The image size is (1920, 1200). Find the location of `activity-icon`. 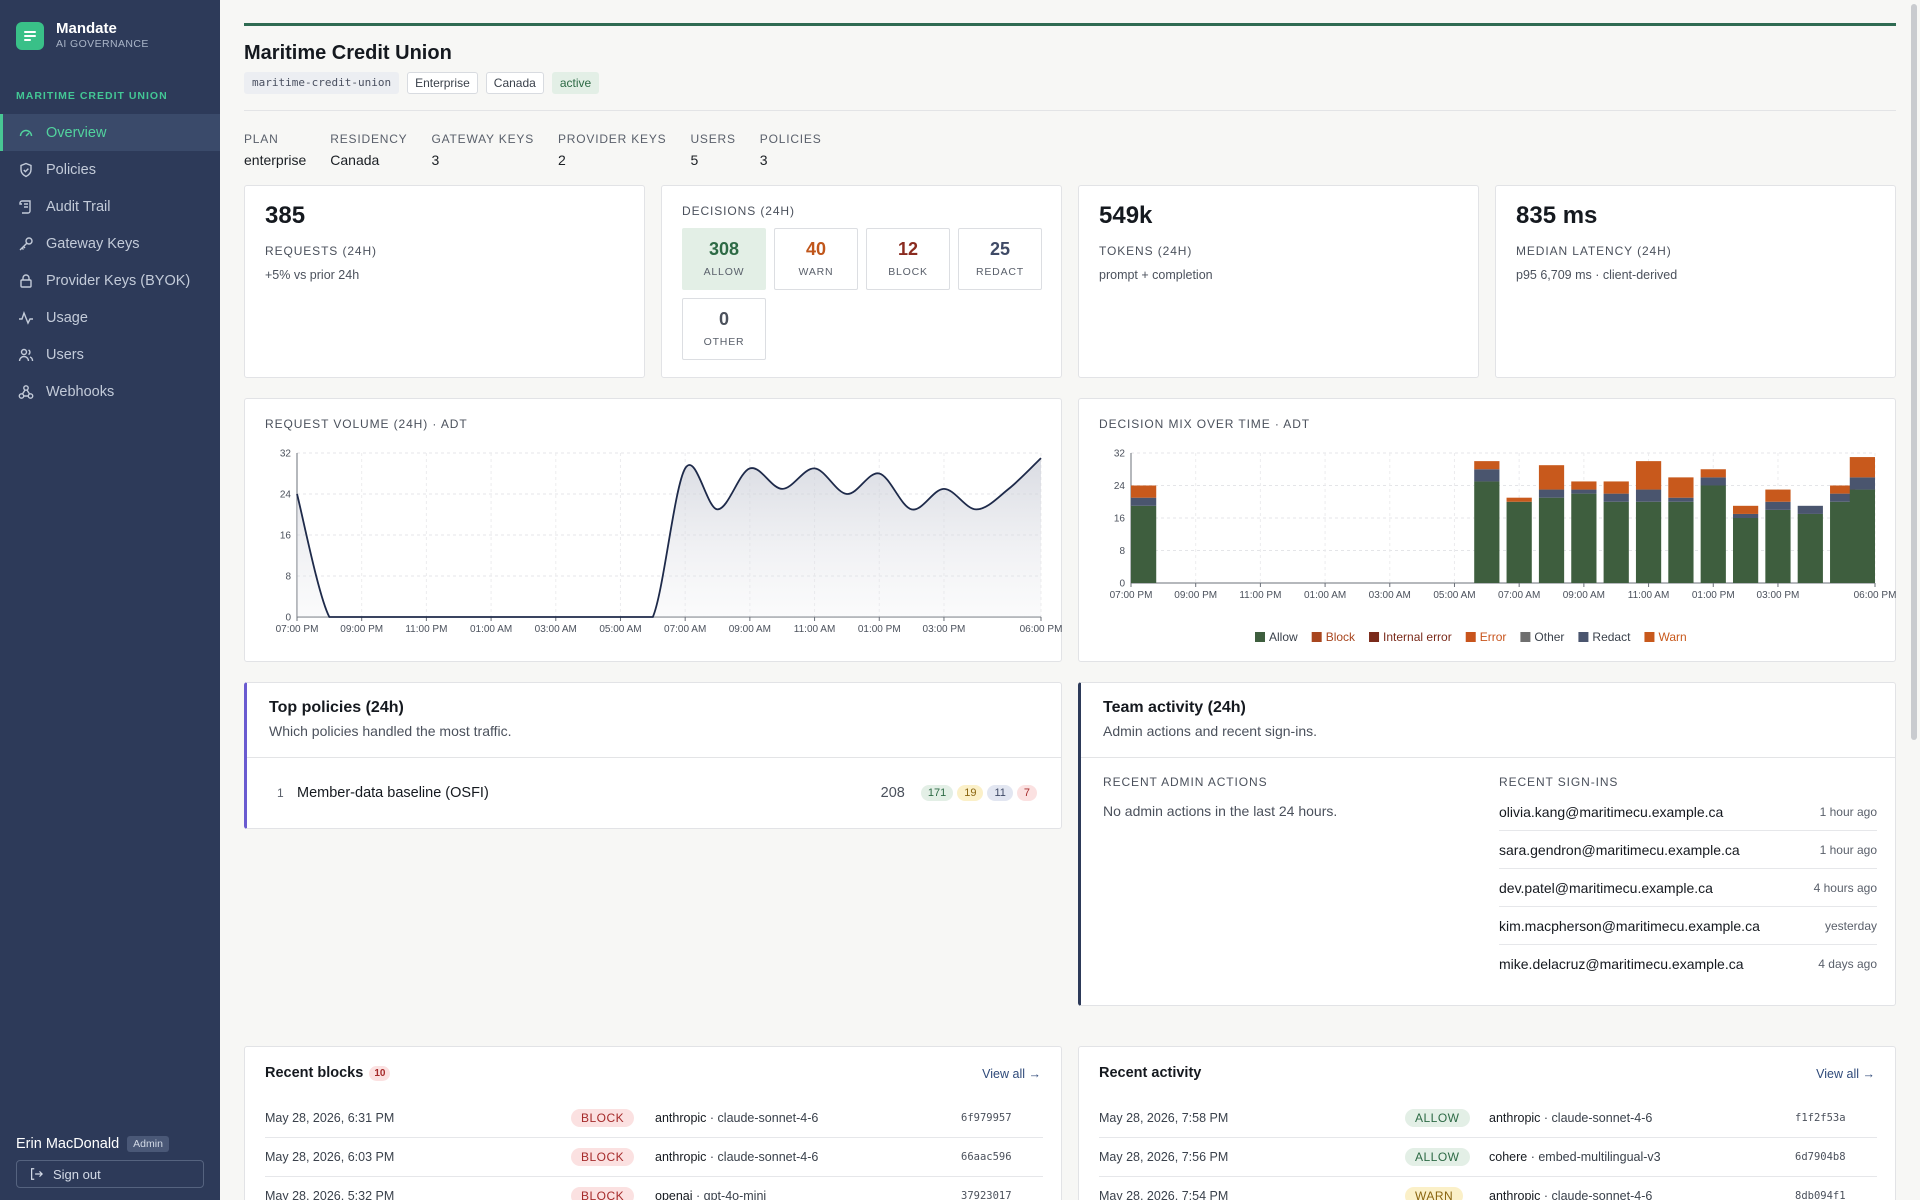

activity-icon is located at coordinates (26, 318).